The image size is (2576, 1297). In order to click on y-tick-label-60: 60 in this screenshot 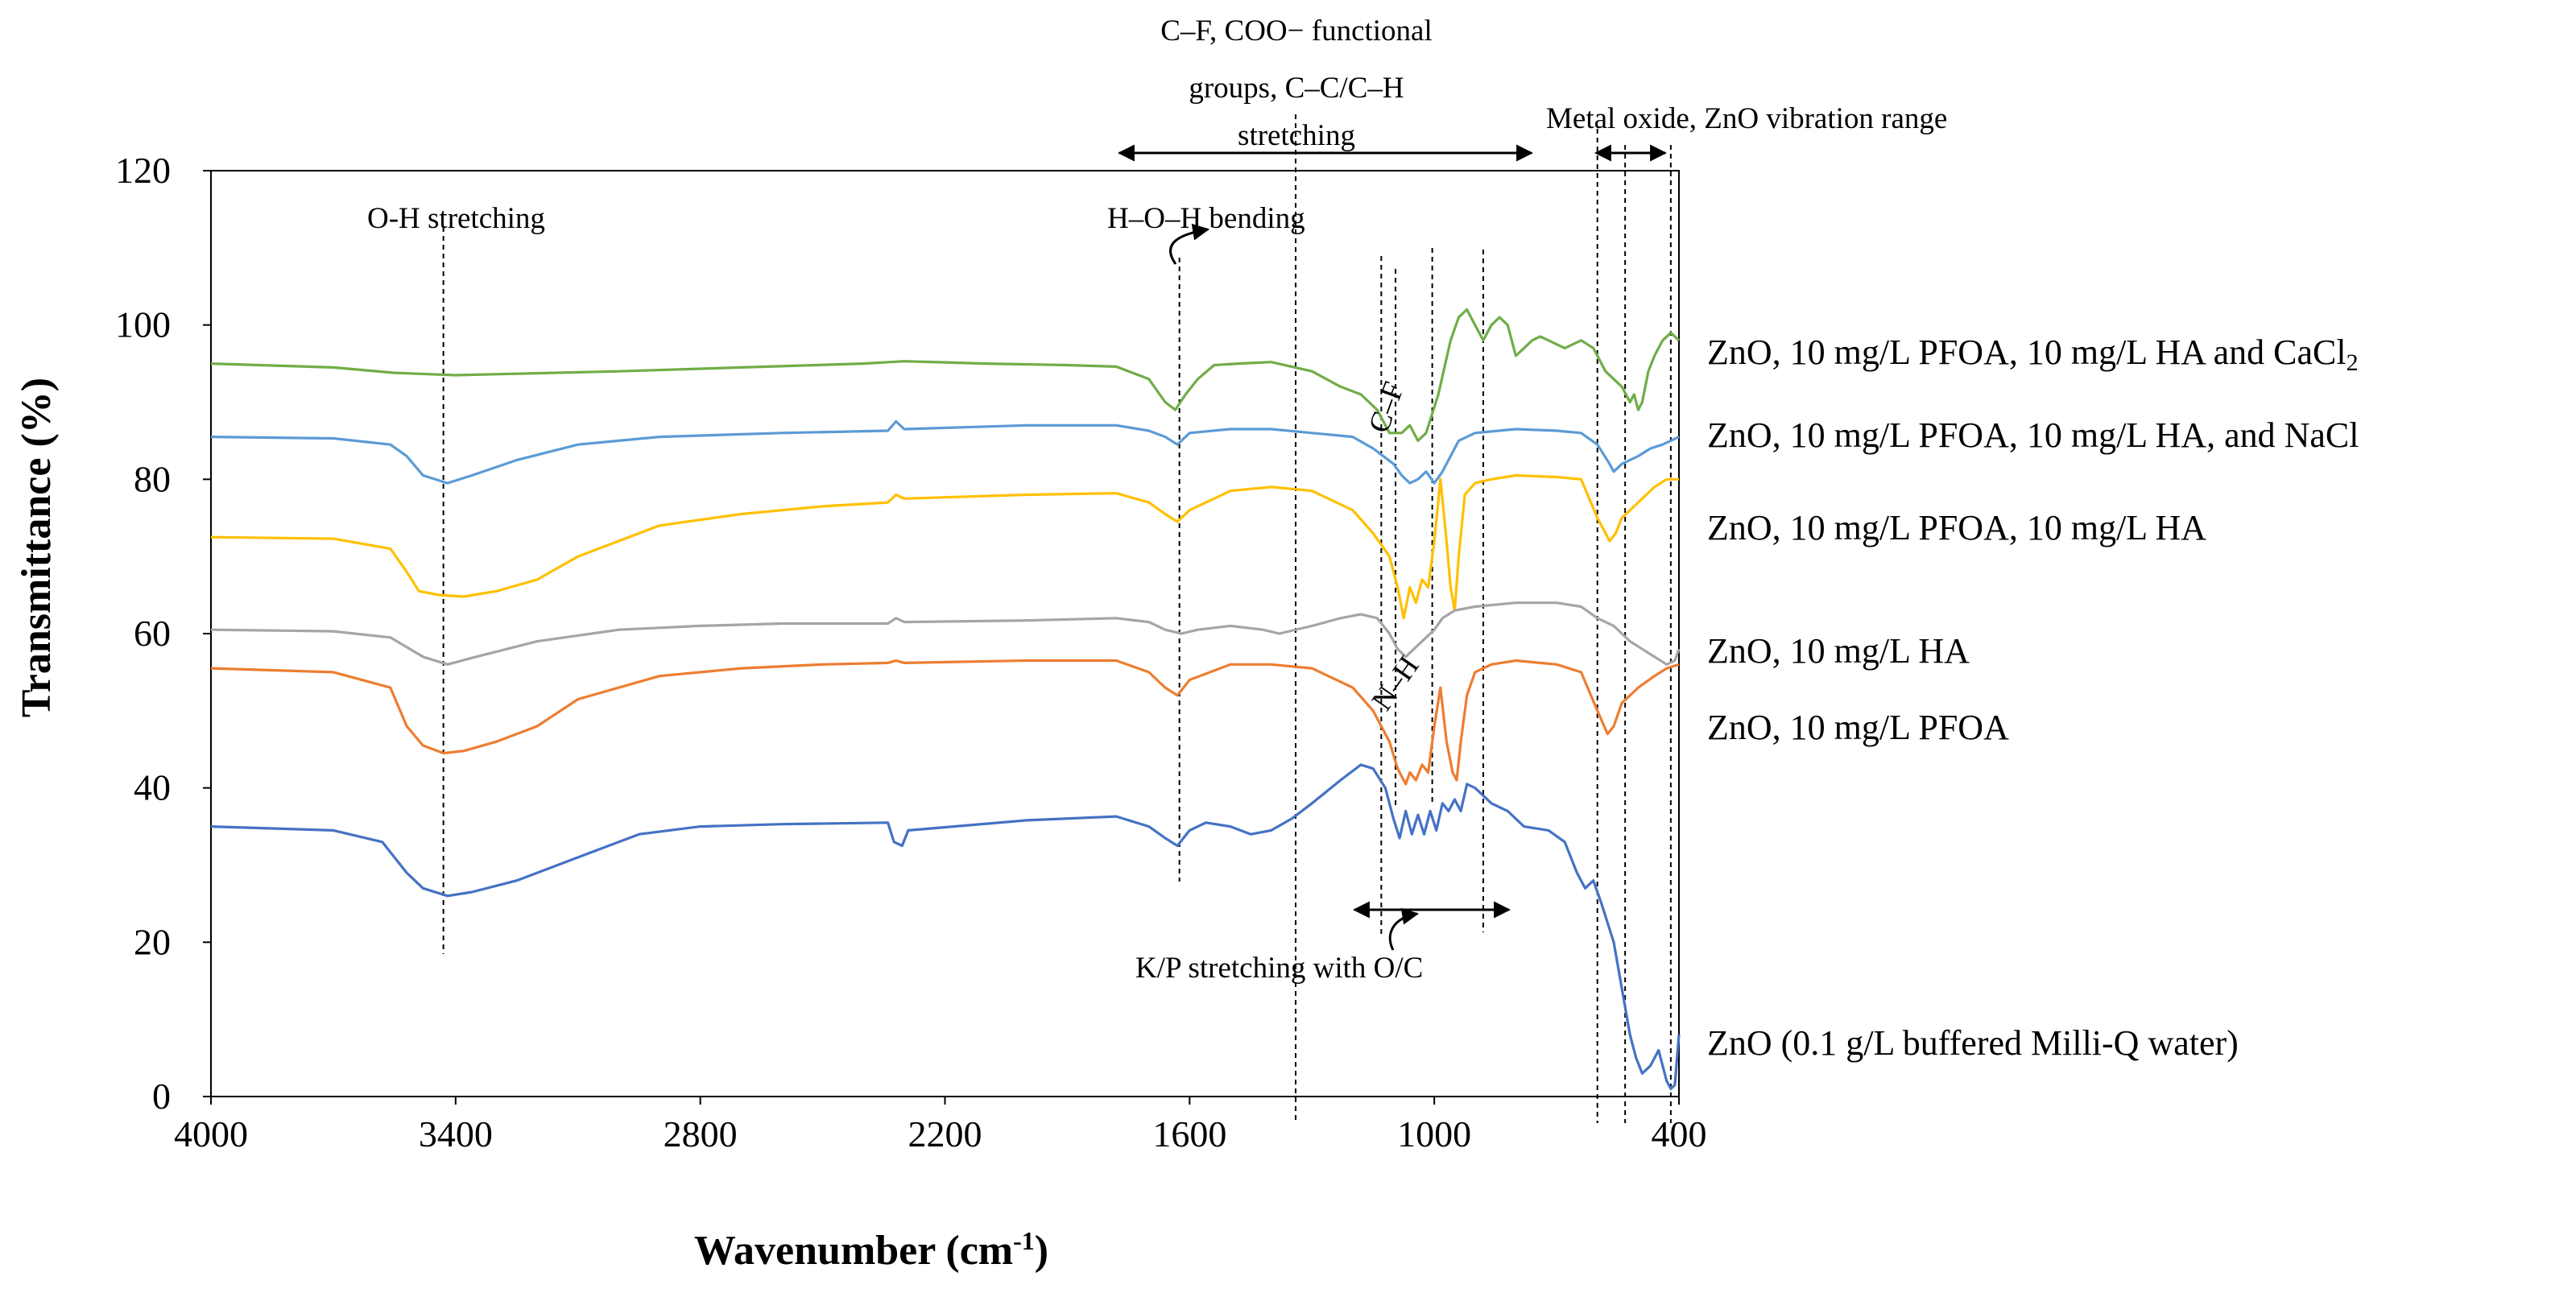, I will do `click(152, 633)`.